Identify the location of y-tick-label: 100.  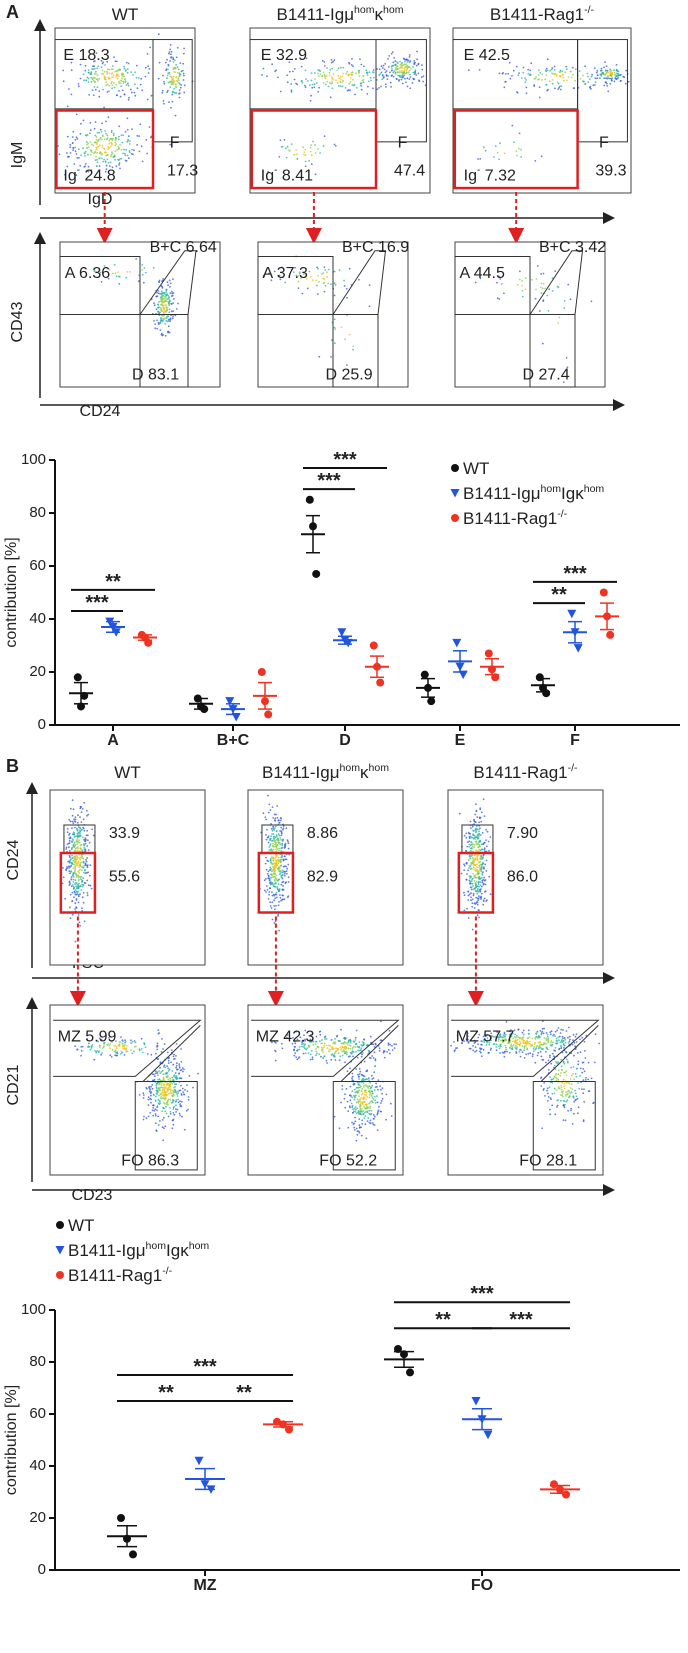
(33, 459).